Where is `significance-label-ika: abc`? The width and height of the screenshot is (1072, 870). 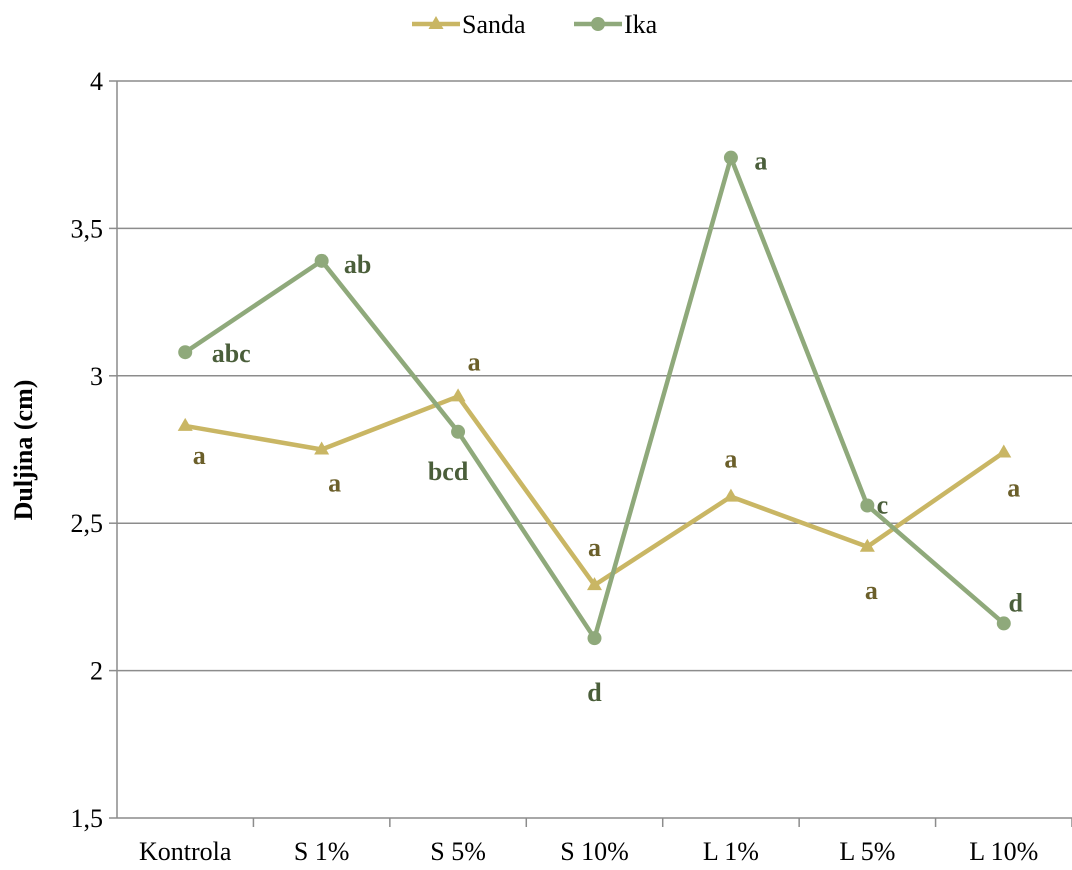 significance-label-ika: abc is located at coordinates (231, 353).